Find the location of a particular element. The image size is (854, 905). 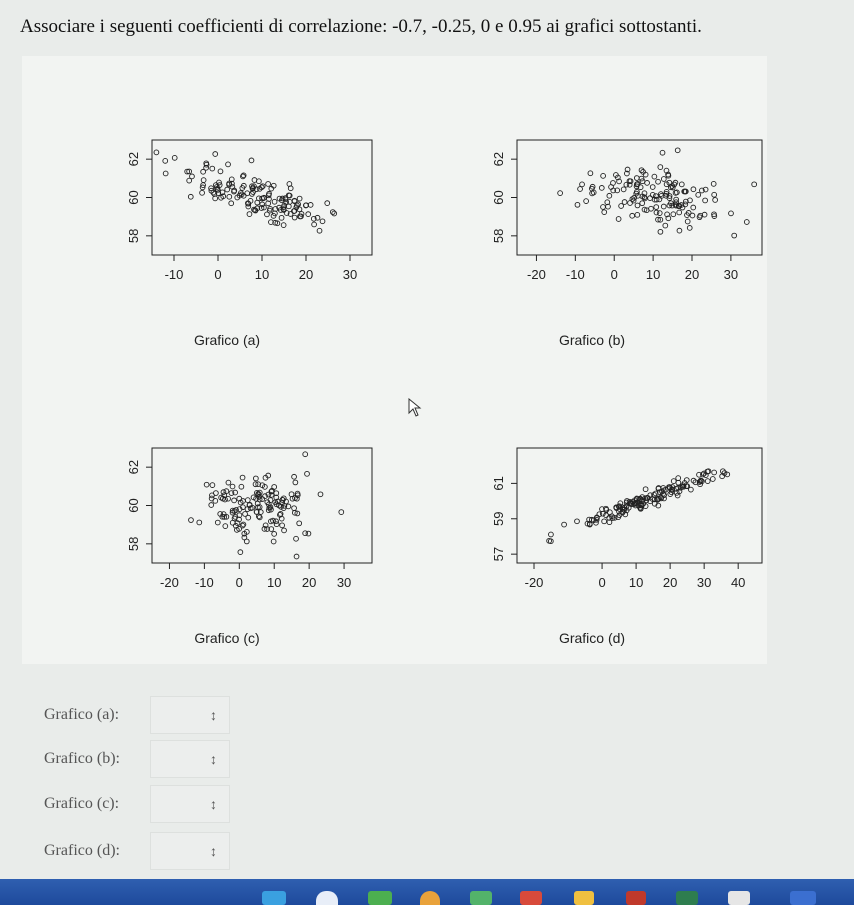

search-icon is located at coordinates (327, 898).